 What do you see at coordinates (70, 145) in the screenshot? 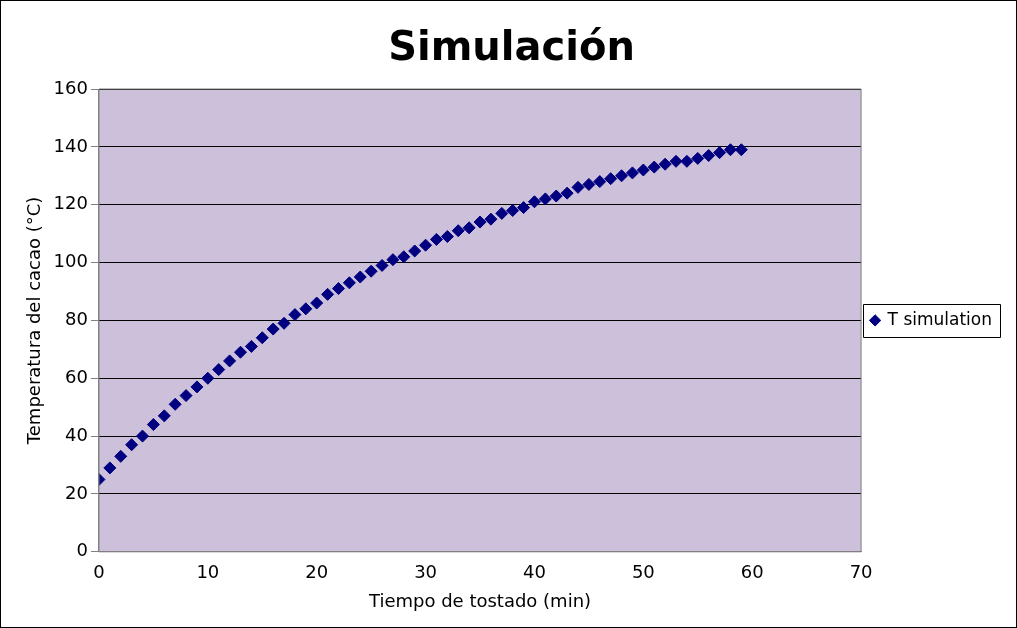
I see `y-tick-label: 140` at bounding box center [70, 145].